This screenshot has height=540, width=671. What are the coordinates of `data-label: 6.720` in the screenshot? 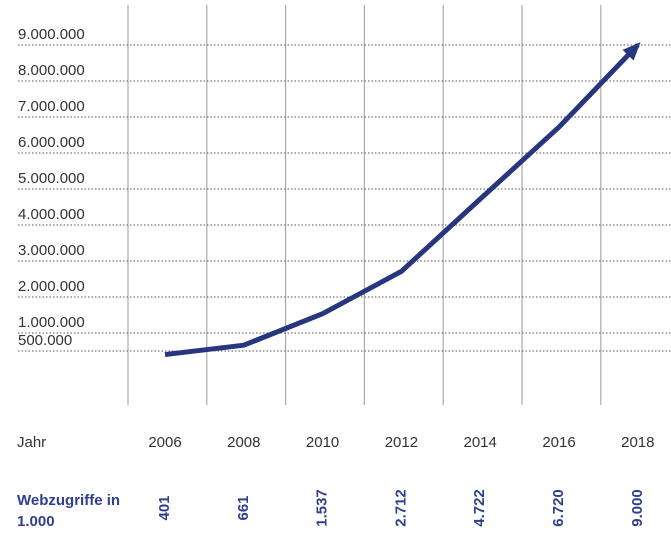 It's located at (558, 508).